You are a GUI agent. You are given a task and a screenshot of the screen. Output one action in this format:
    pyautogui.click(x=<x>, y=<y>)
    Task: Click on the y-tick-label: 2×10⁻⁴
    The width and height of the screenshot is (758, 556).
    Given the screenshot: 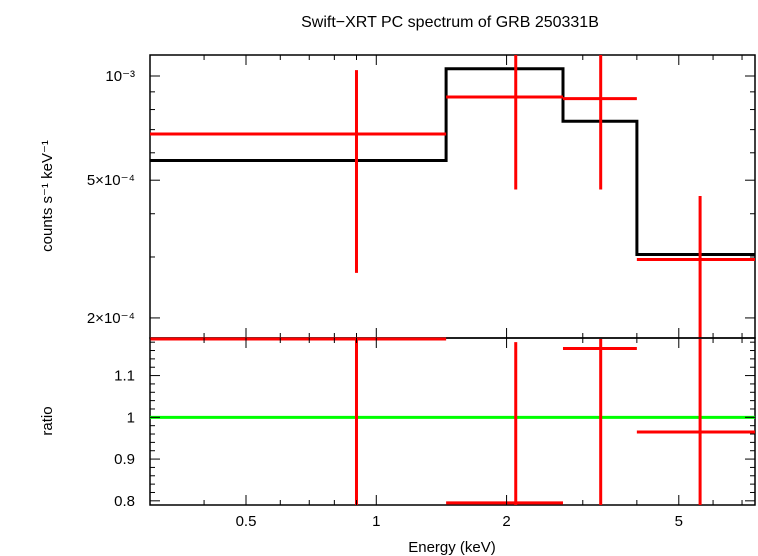 What is the action you would take?
    pyautogui.click(x=111, y=318)
    